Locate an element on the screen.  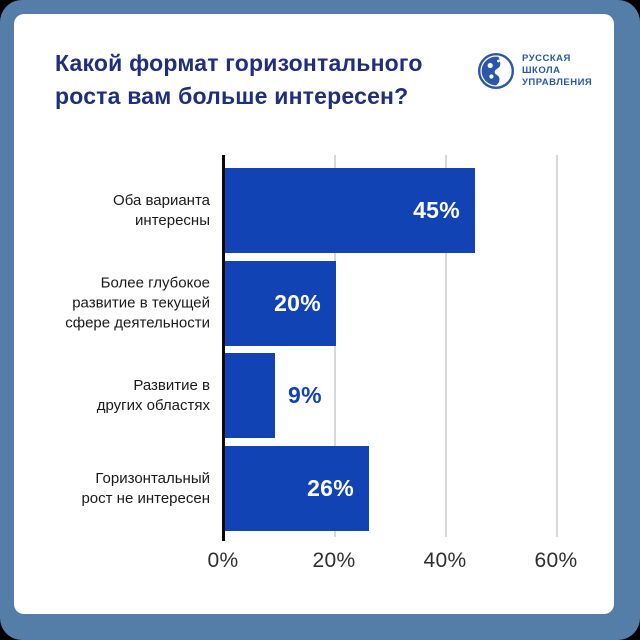
title-line-1: Какой формат горизонтального is located at coordinates (239, 63).